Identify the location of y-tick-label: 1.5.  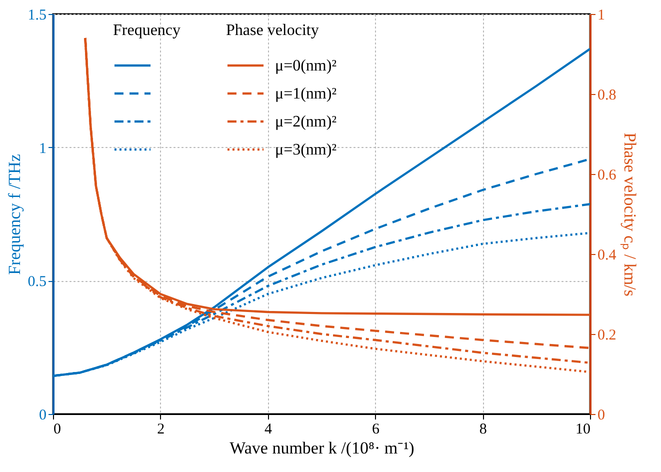
(37, 16).